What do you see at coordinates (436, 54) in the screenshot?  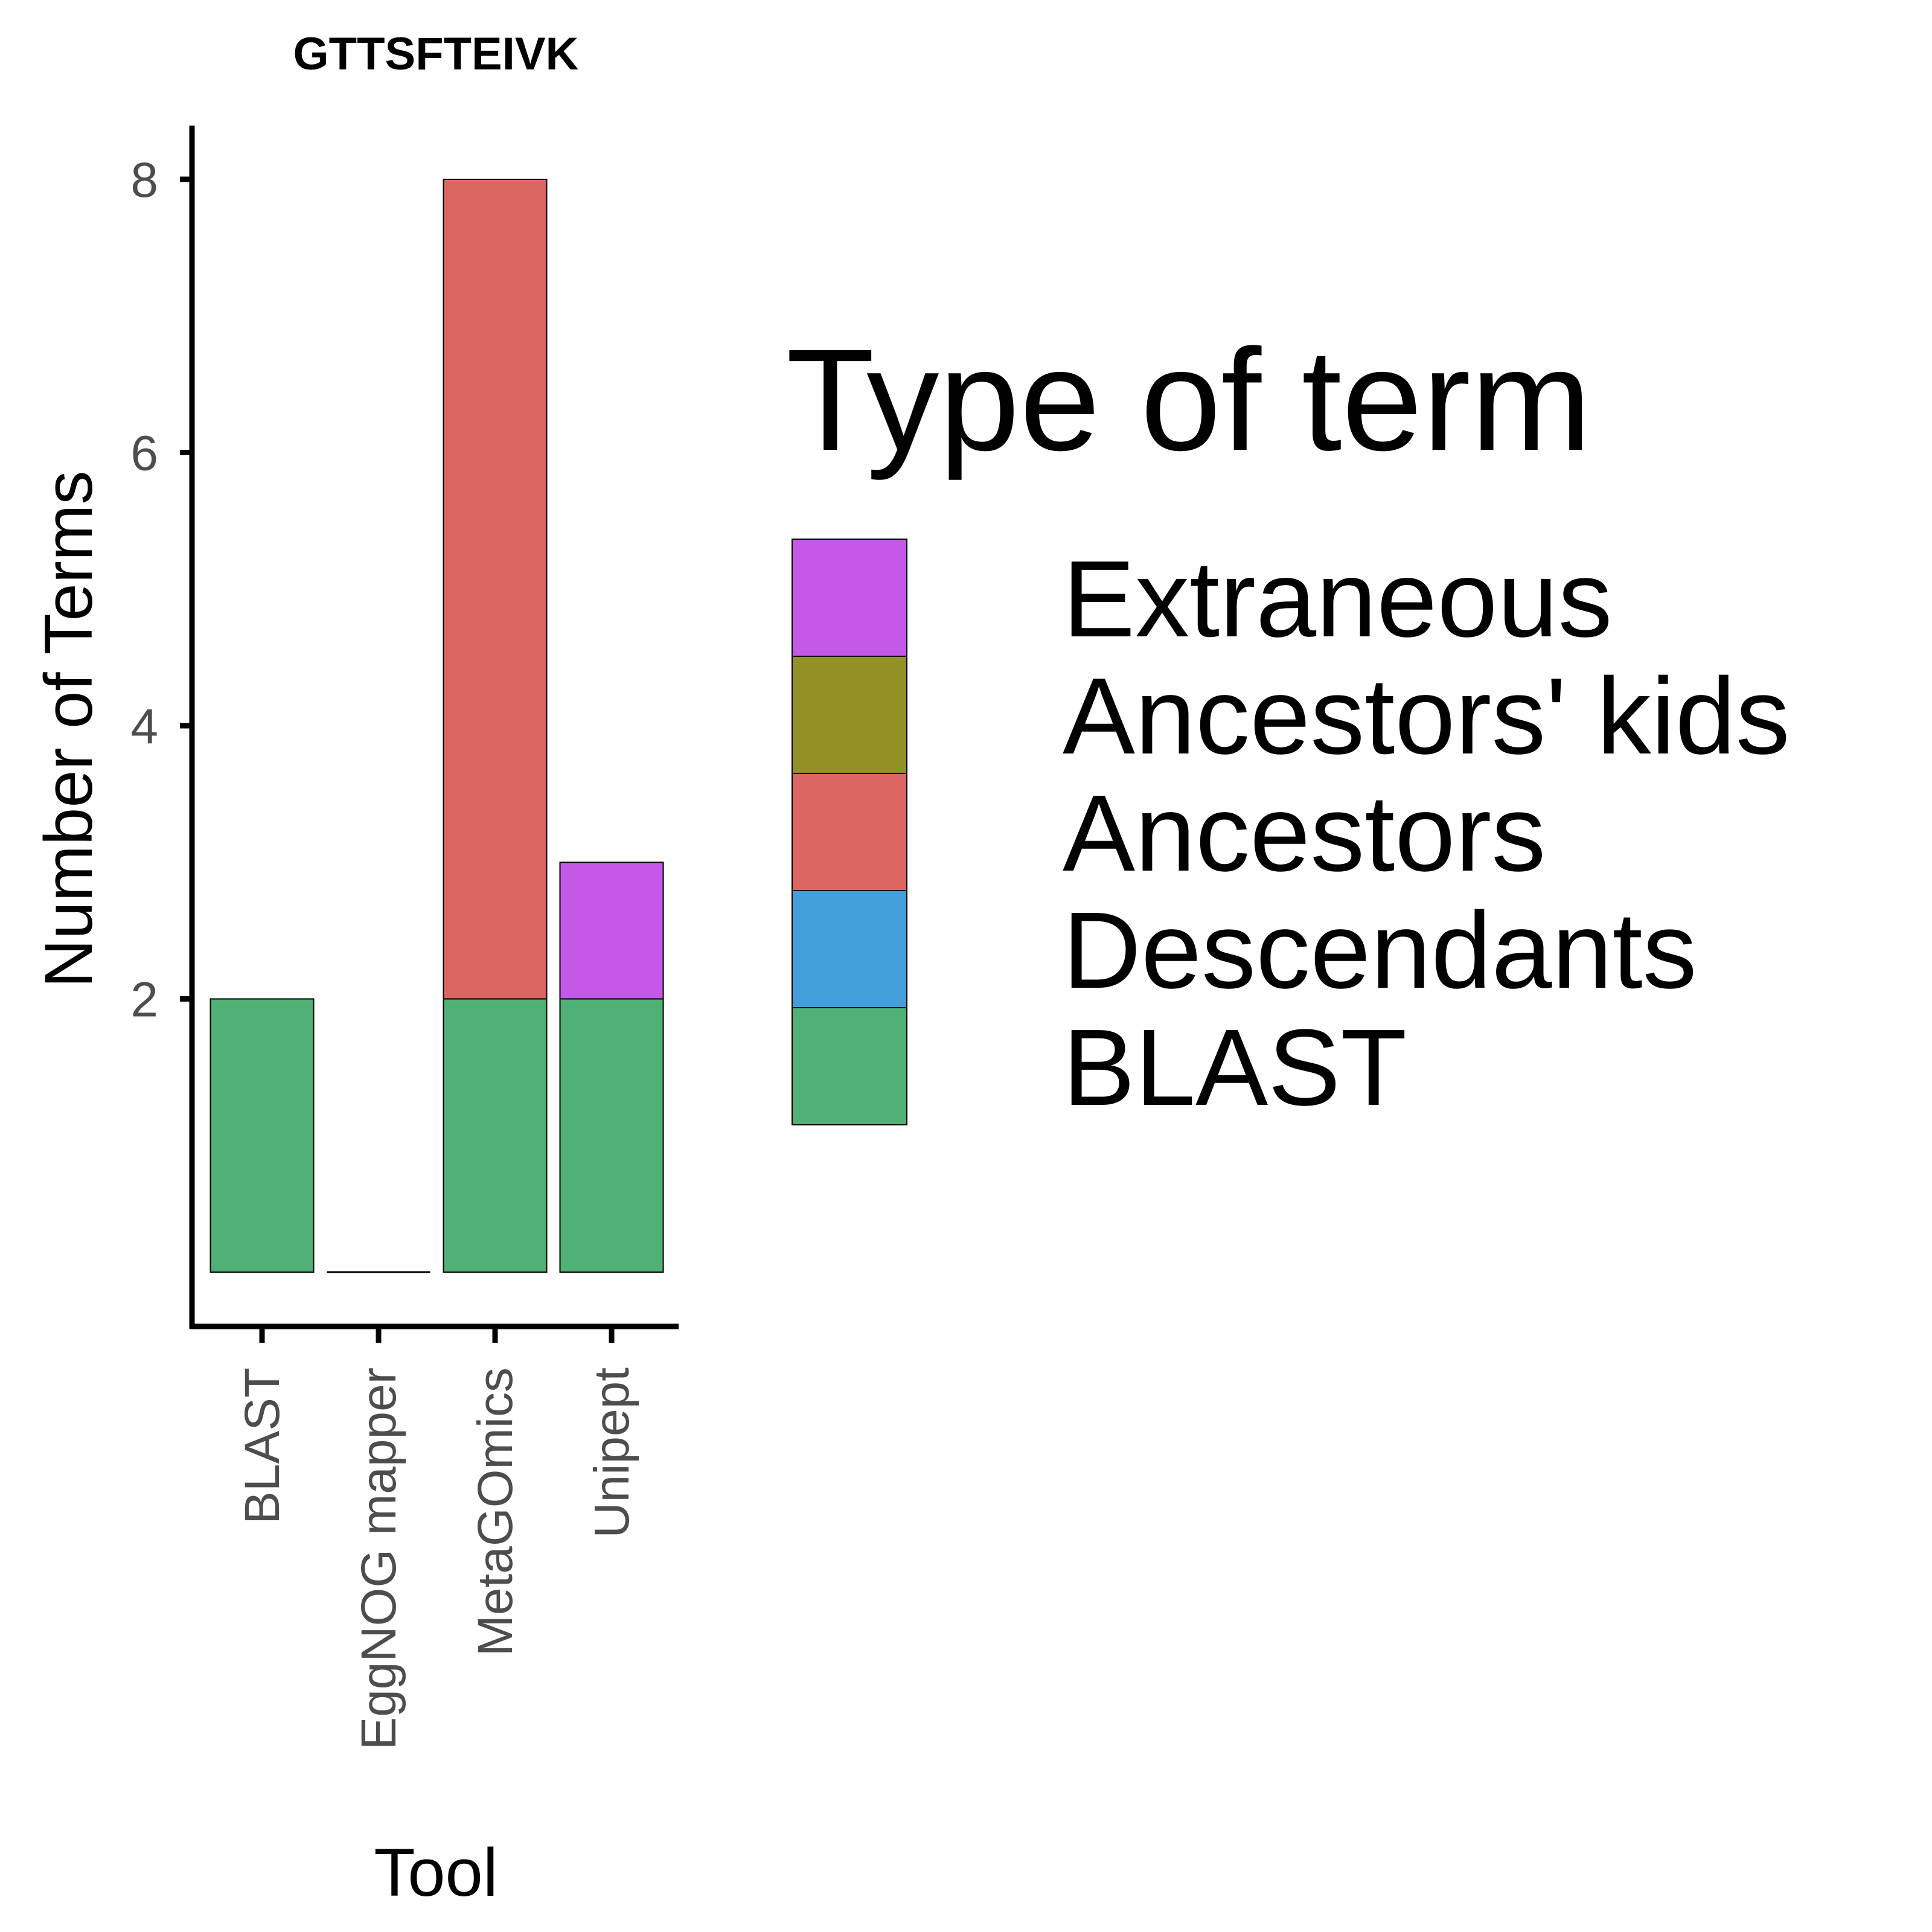 I see `chart-title: GTTSFTEIVK` at bounding box center [436, 54].